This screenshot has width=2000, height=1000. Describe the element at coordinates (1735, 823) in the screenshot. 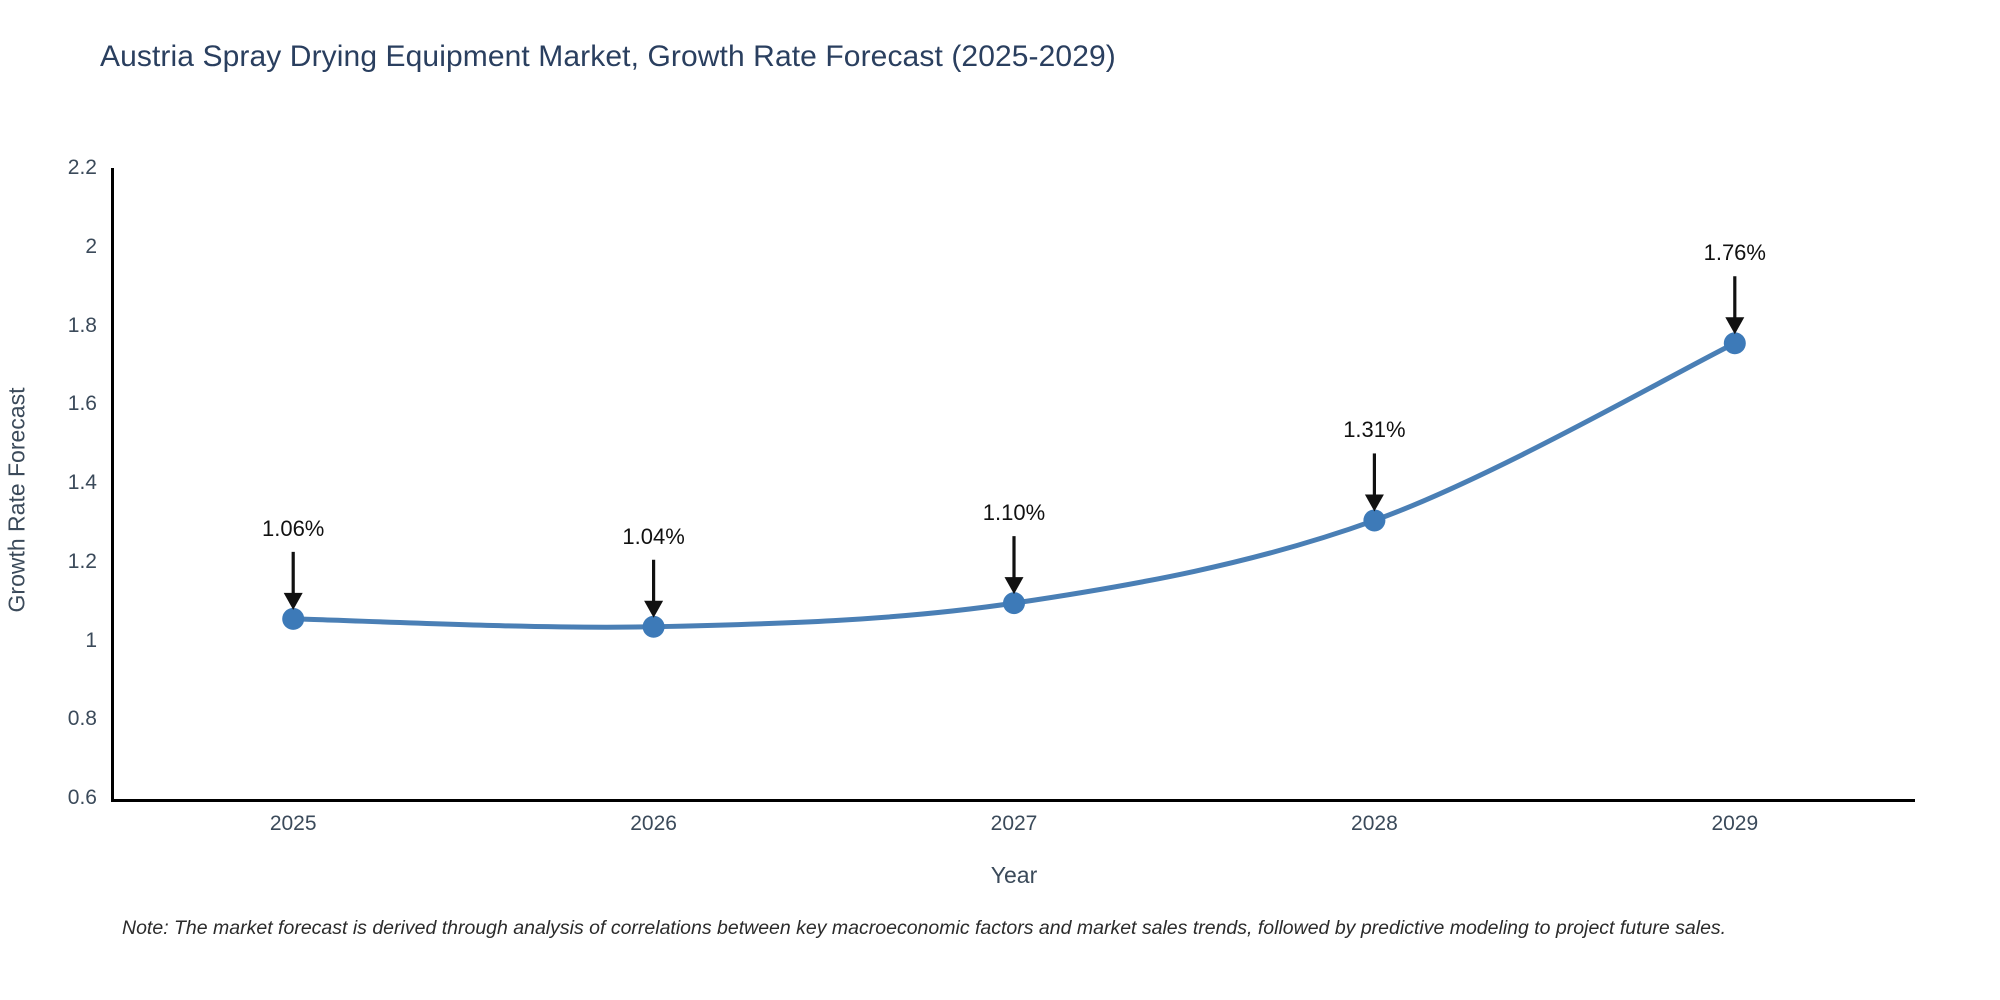

I see `x-axis-tick-label: 2029` at that location.